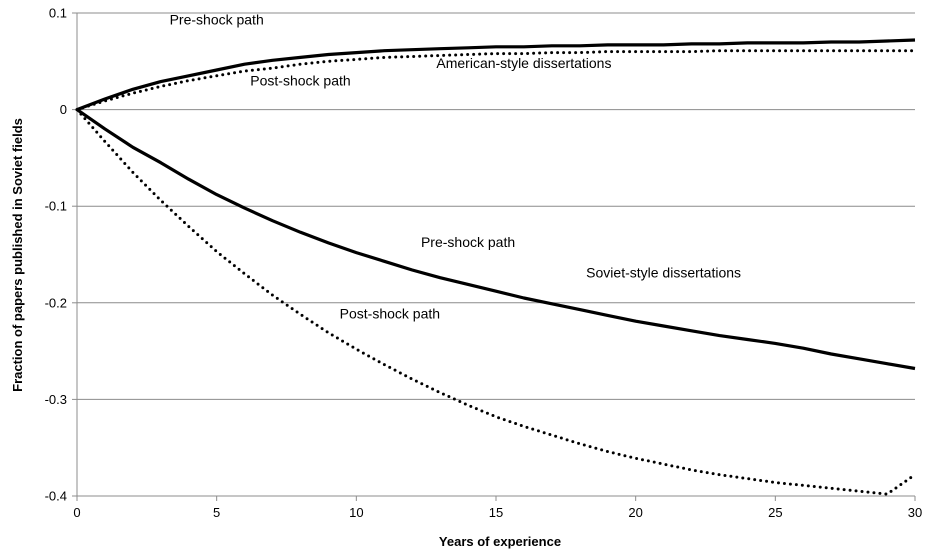 The height and width of the screenshot is (550, 929). Describe the element at coordinates (76, 512) in the screenshot. I see `x-tick-label: 0` at that location.